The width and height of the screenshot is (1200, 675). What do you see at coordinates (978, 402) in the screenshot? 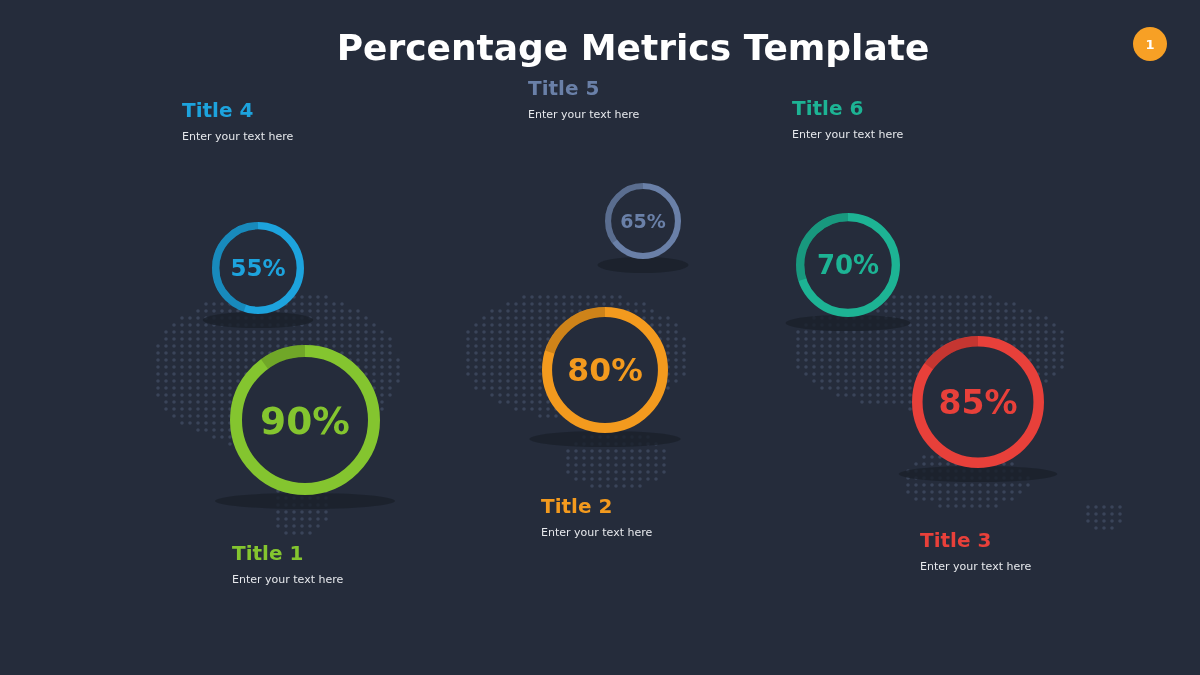
I see `data-label: 85%` at bounding box center [978, 402].